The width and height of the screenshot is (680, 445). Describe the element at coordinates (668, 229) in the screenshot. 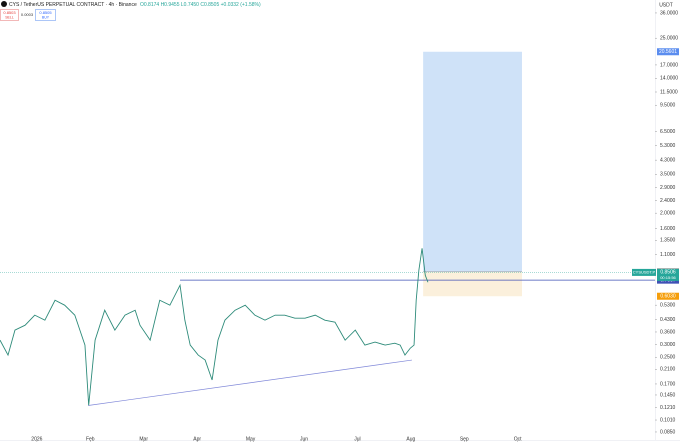

I see `y-tick-label: 1.6000` at that location.